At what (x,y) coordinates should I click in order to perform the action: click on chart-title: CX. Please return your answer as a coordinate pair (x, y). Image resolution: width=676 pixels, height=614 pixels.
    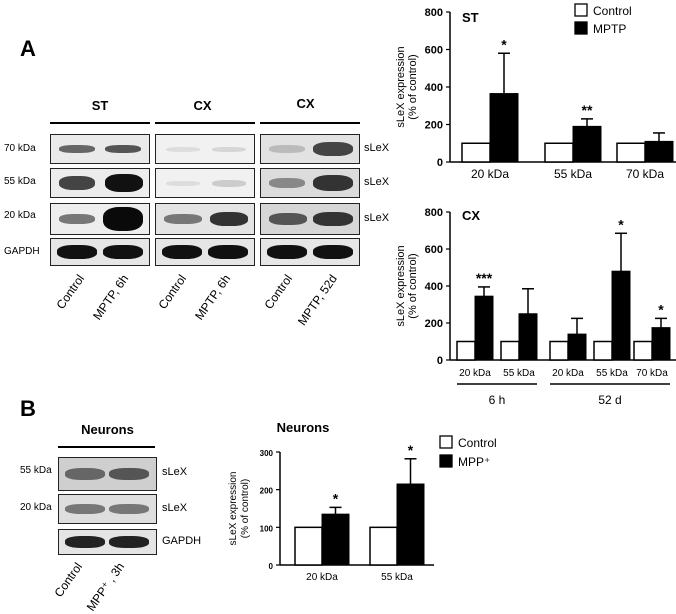
    Looking at the image, I should click on (471, 215).